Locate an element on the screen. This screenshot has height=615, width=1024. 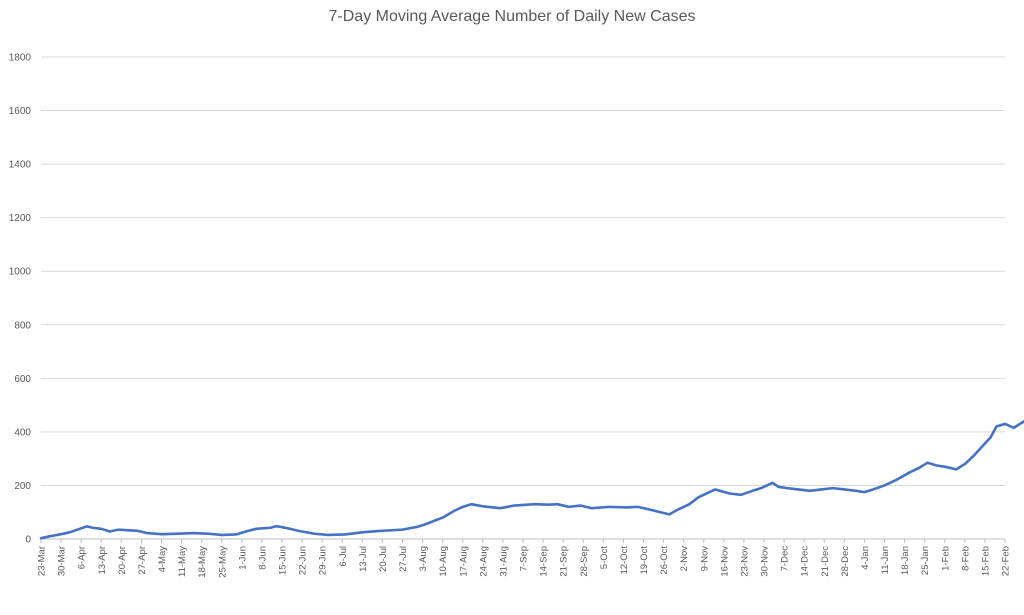
x-tick-label: 21-Sep is located at coordinates (564, 561).